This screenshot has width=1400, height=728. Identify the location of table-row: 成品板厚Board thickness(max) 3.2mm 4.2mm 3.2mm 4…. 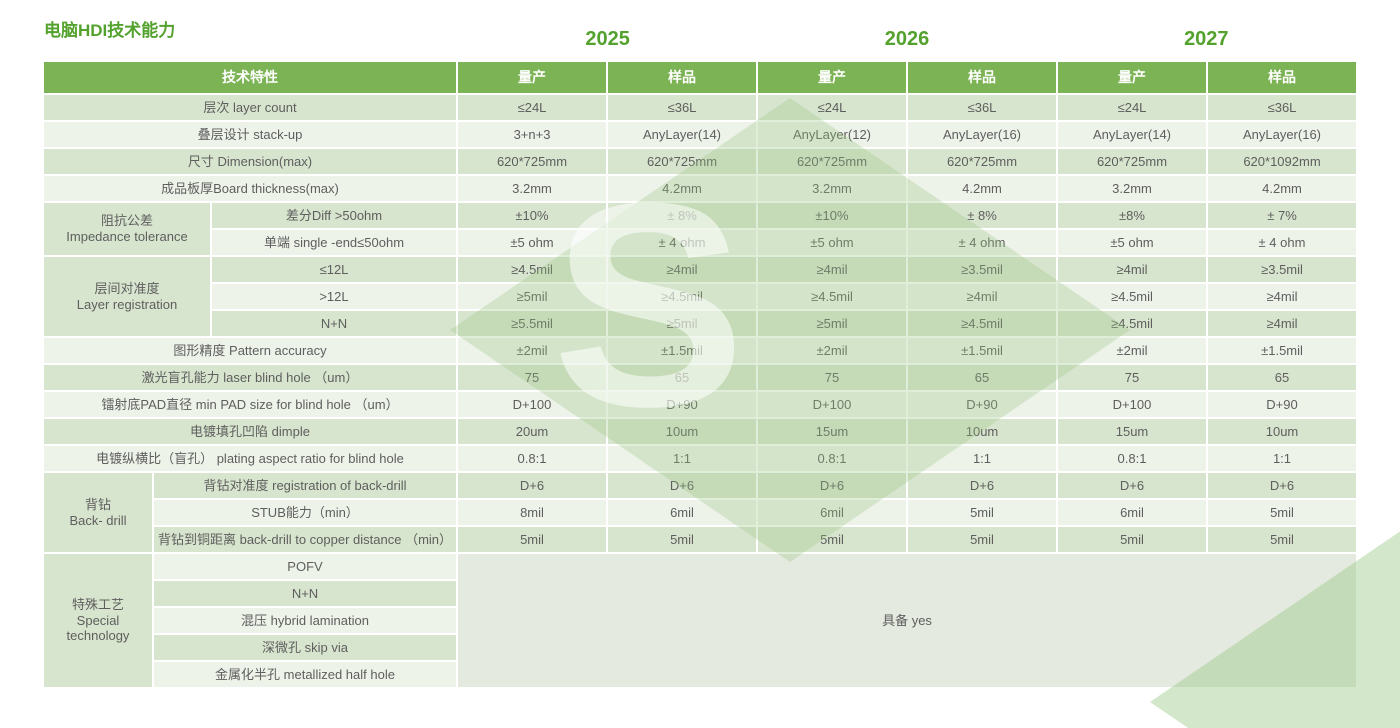
(700, 188).